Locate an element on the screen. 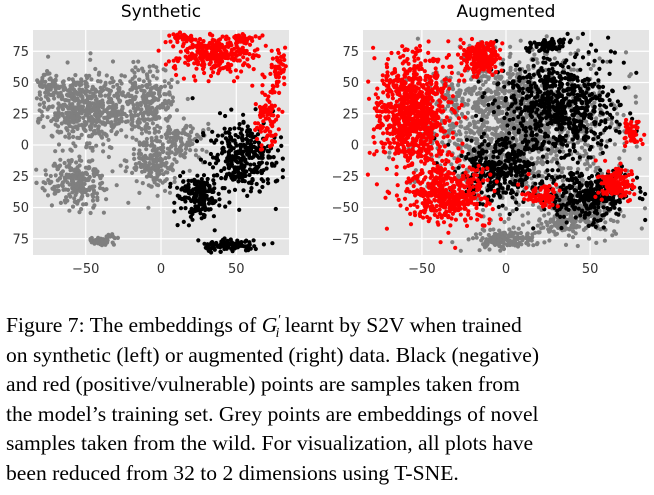 Image resolution: width=654 pixels, height=495 pixels. synthetic-x-tick-label: −50 is located at coordinates (85, 269).